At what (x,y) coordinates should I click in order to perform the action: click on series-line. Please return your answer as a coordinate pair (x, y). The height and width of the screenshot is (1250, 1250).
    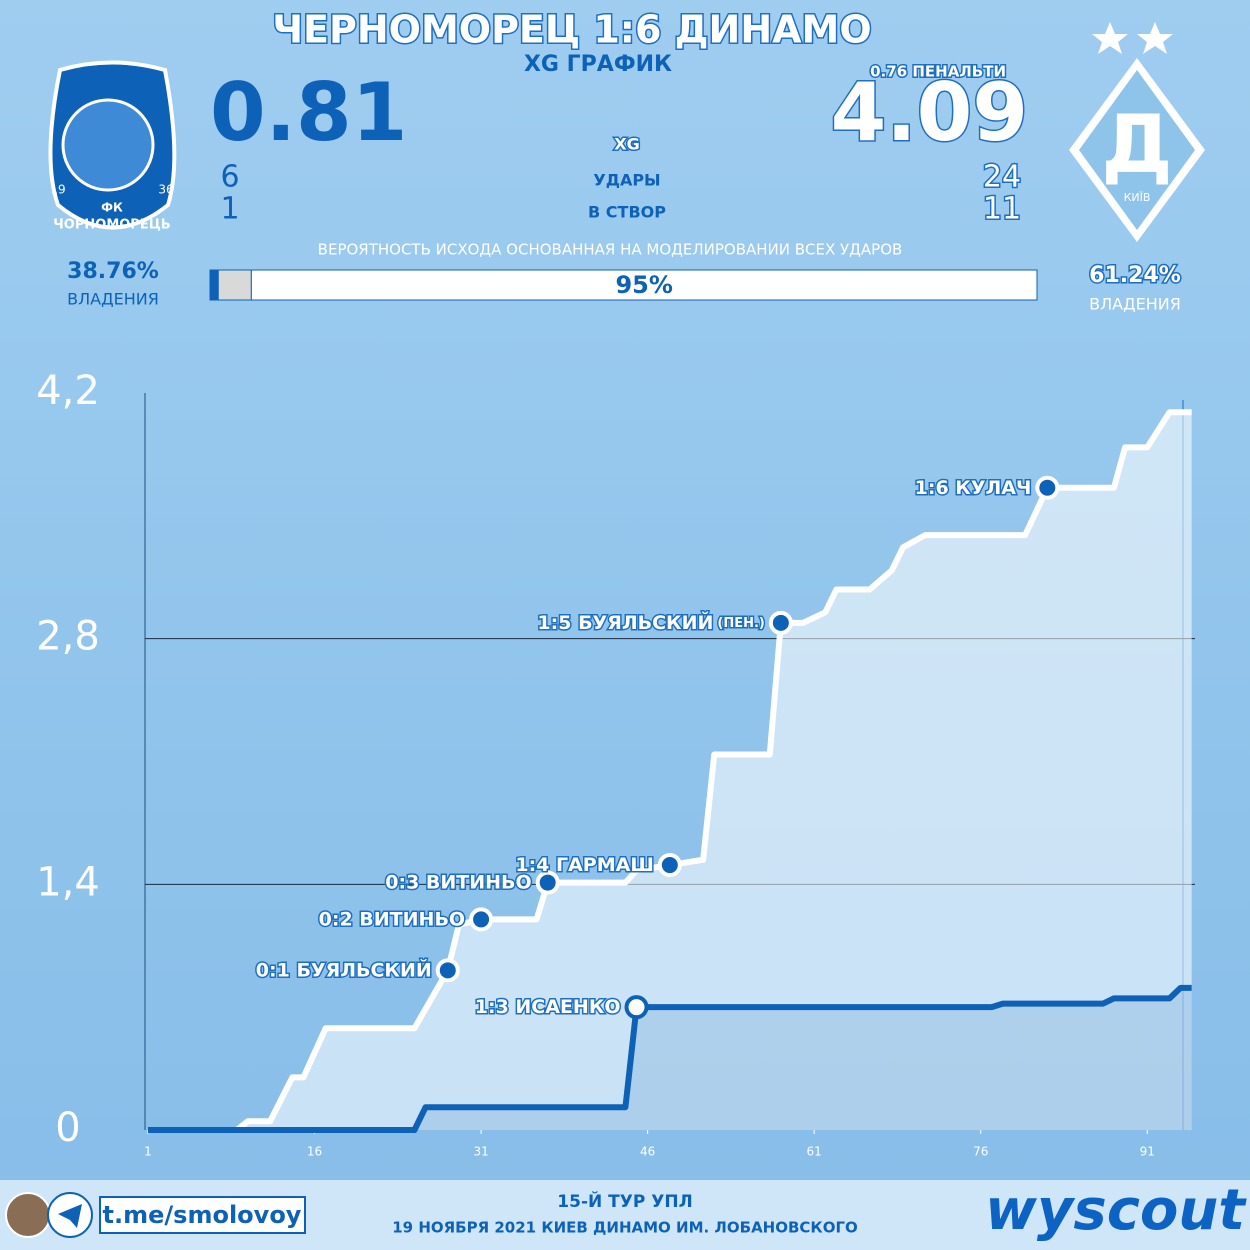
    Looking at the image, I should click on (670, 1058).